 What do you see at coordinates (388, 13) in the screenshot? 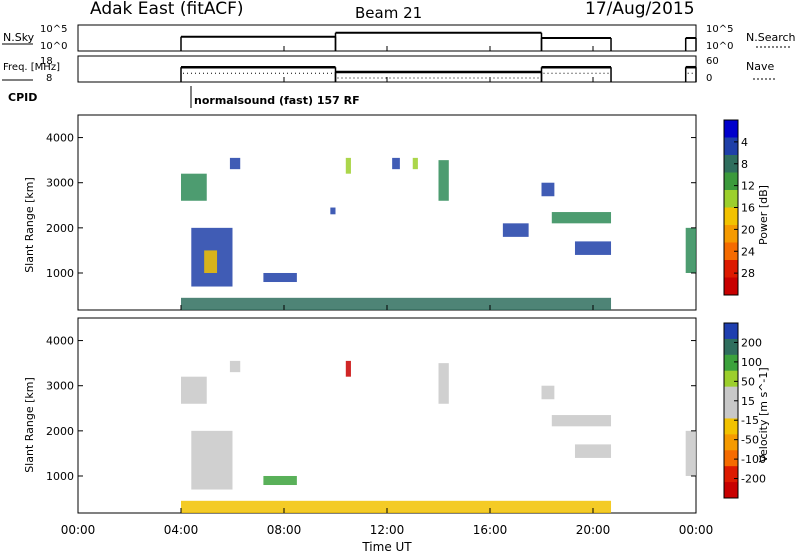
I see `beam-title: Beam 21` at bounding box center [388, 13].